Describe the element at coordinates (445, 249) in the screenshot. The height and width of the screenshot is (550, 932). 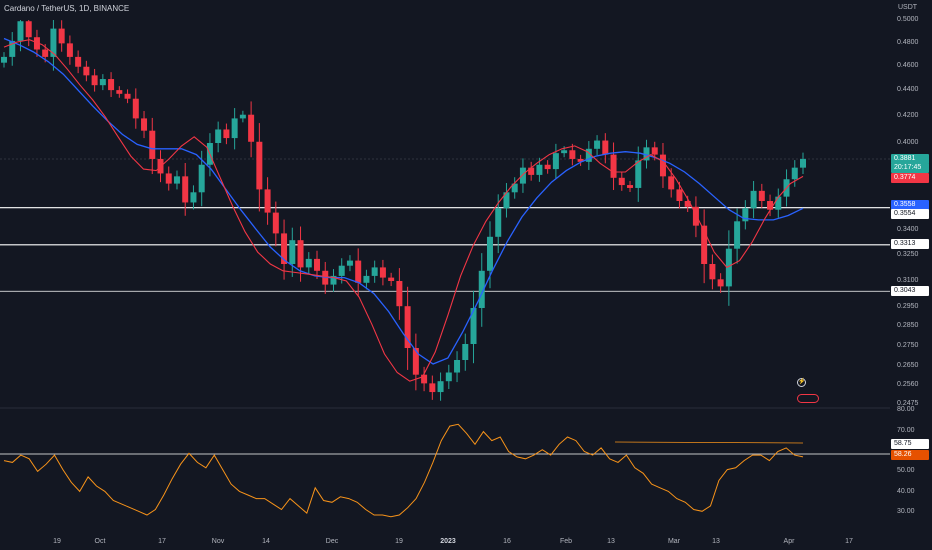
I see `support-resistance-lines` at that location.